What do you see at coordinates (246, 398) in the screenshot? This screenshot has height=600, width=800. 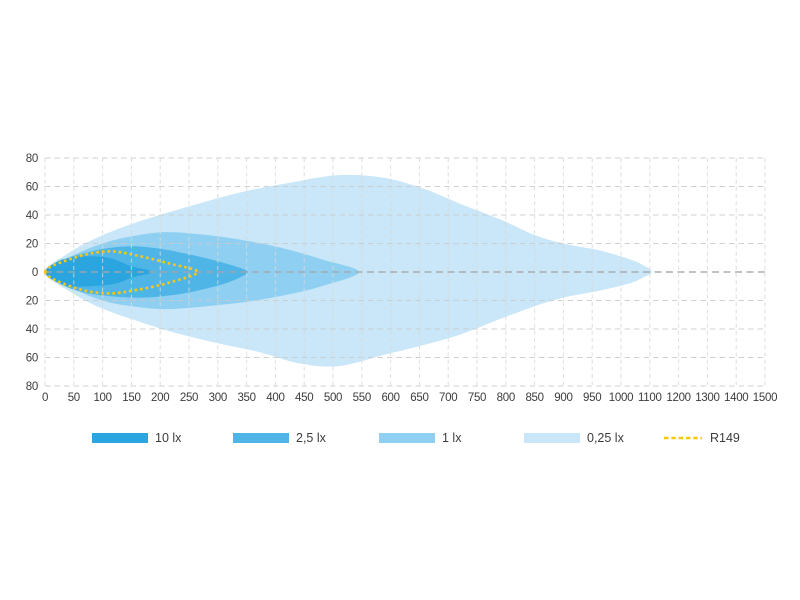 I see `x-tick-label: 350` at bounding box center [246, 398].